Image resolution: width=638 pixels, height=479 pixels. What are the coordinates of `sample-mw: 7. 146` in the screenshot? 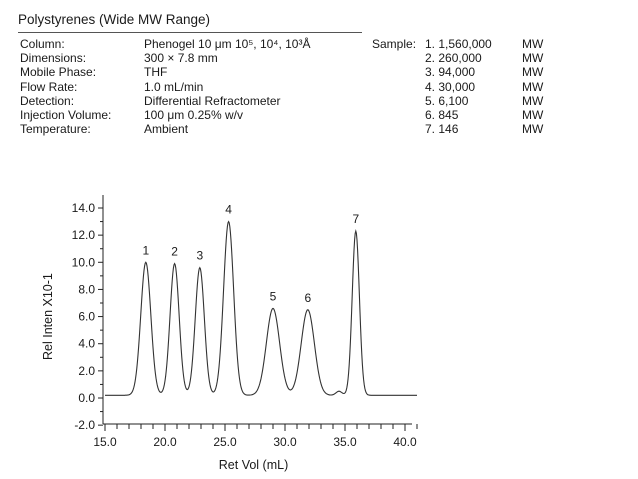 It's located at (442, 129).